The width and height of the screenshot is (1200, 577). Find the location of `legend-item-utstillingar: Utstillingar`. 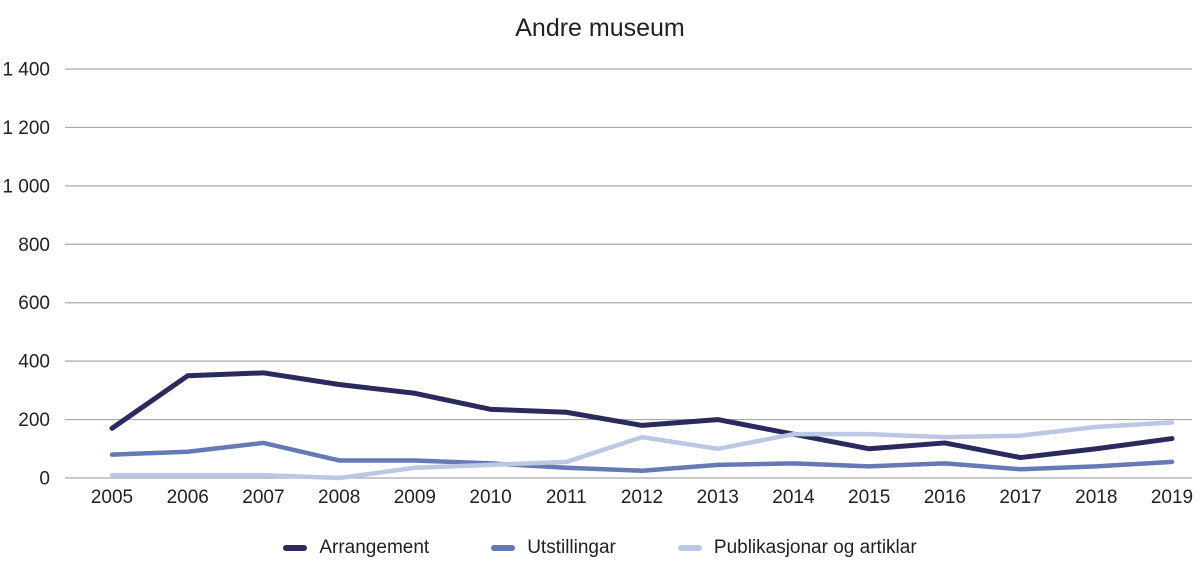

legend-item-utstillingar: Utstillingar is located at coordinates (553, 547).